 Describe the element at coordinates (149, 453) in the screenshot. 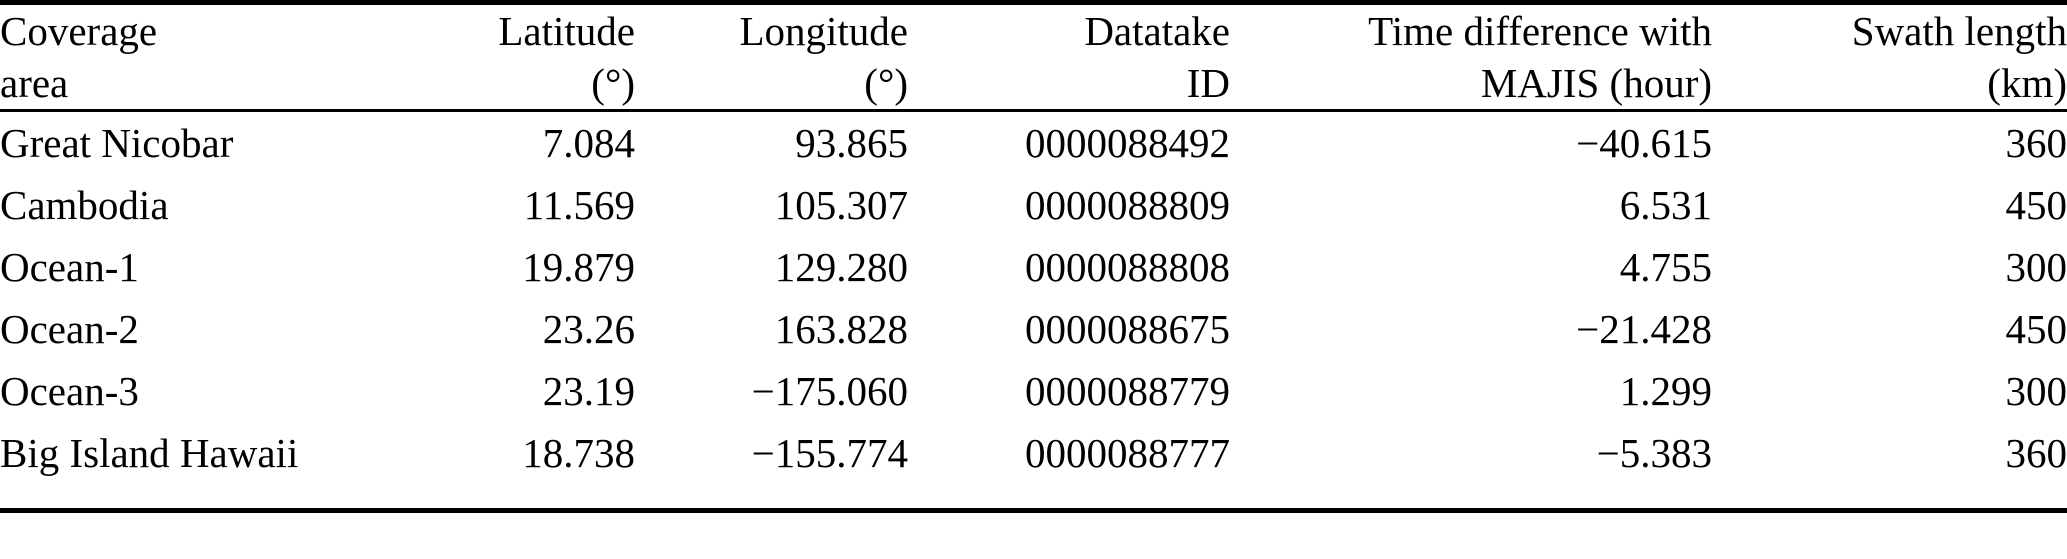

I see `cell-coverage-area: Big Island Hawaii` at that location.